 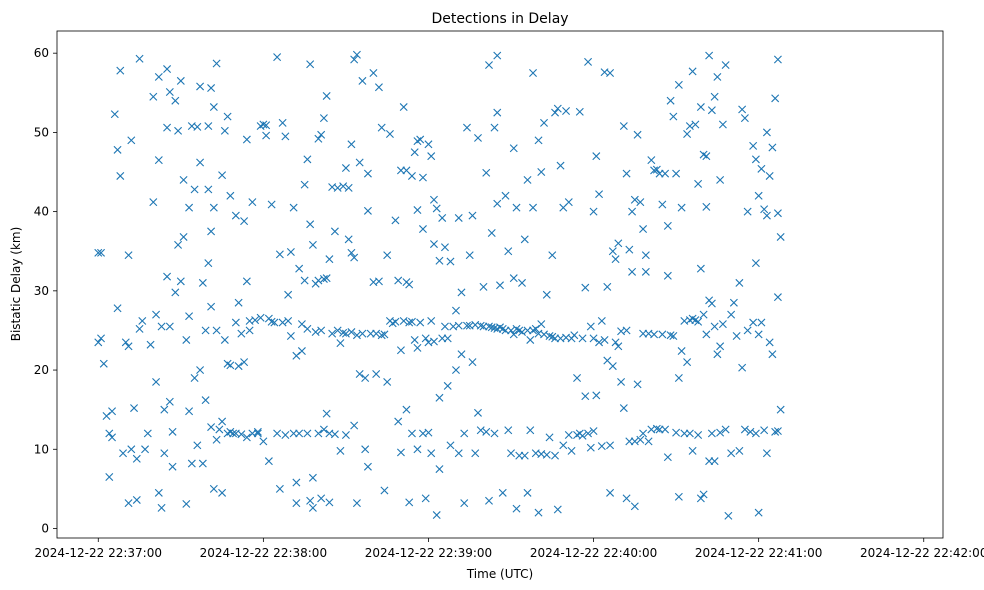 I want to click on x-tick-label-2: 2024-12-22 22:39:00, so click(x=428, y=553).